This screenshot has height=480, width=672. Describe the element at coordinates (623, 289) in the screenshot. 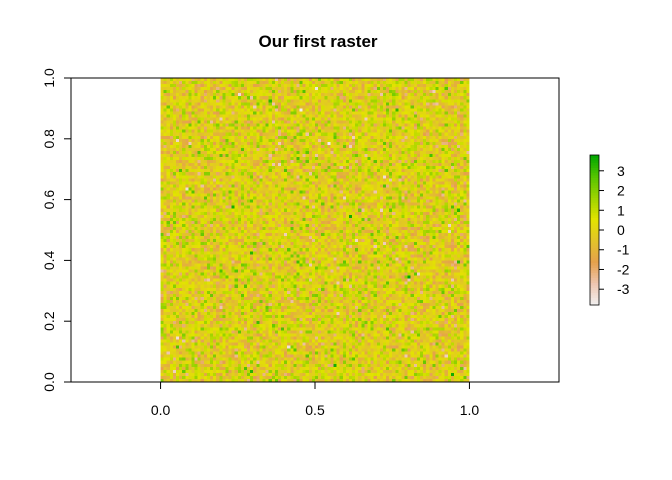

I see `legend-tick-label: -3` at that location.